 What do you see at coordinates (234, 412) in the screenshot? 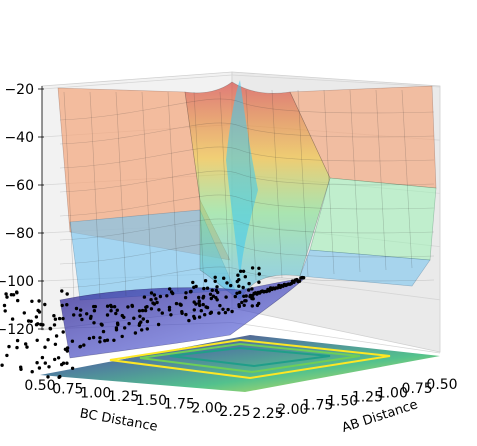
I see `y-tick-label: 2.25` at bounding box center [234, 412].